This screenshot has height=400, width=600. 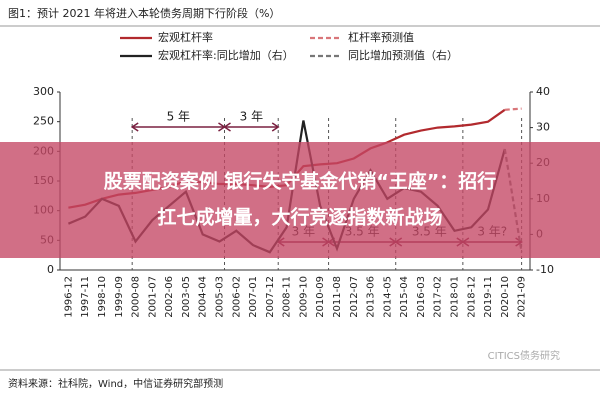 What do you see at coordinates (522, 297) in the screenshot?
I see `x-tick-label: 2021-09` at bounding box center [522, 297].